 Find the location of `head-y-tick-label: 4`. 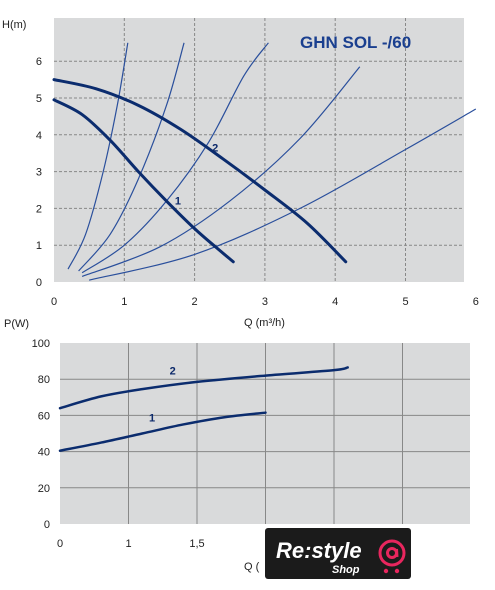

head-y-tick-label: 4 is located at coordinates (39, 136).